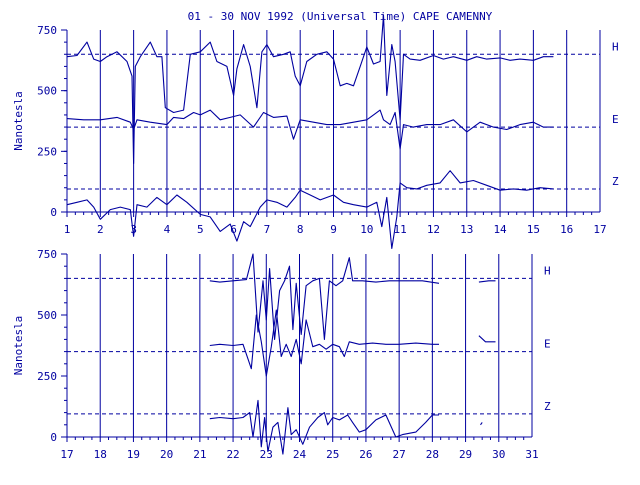 The height and width of the screenshot is (485, 640). What do you see at coordinates (266, 454) in the screenshot?
I see `x-tick-label: 23` at bounding box center [266, 454].